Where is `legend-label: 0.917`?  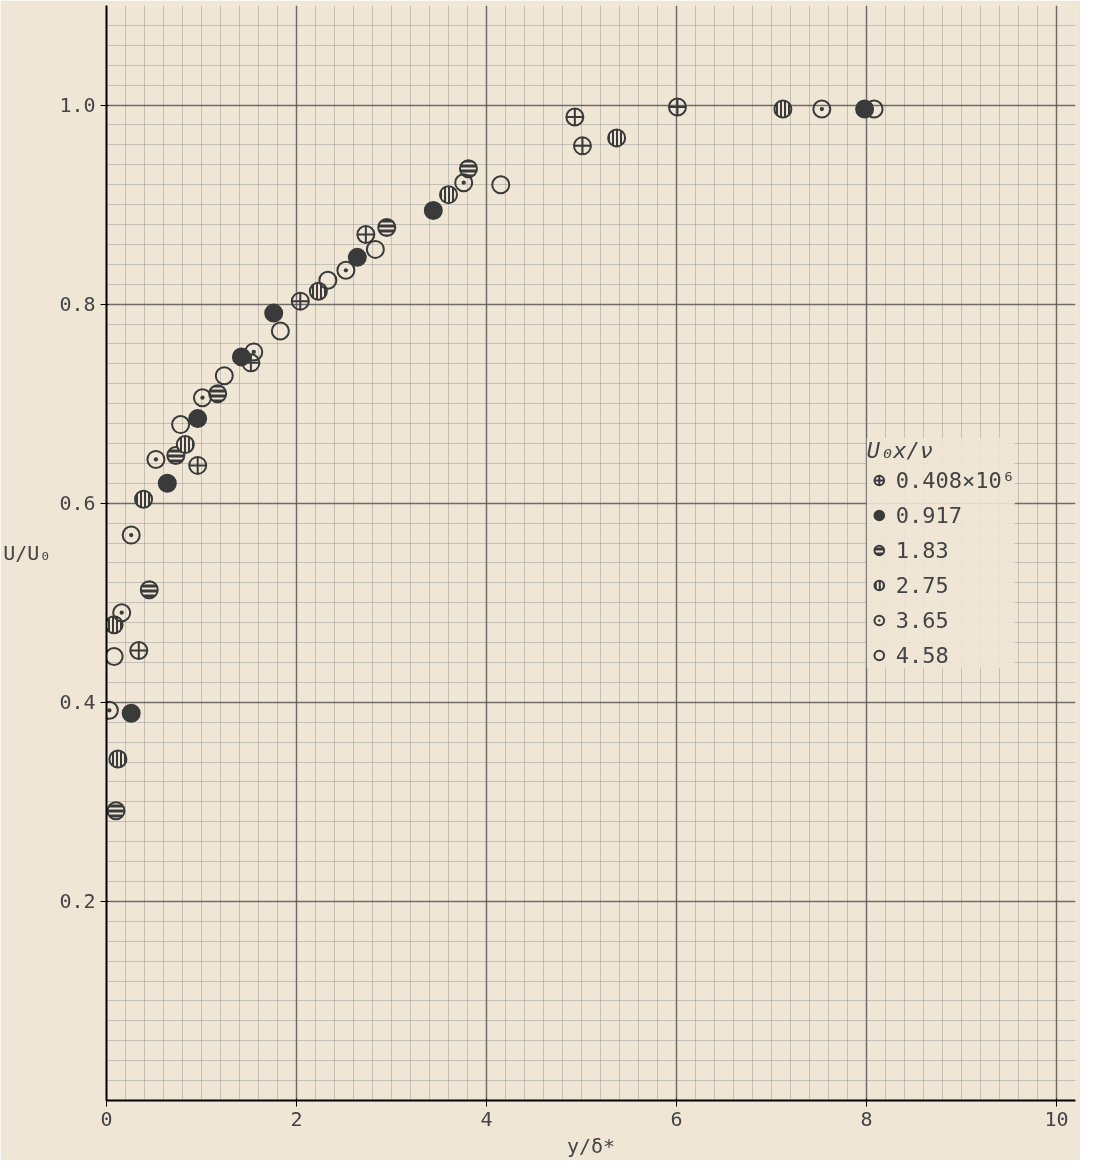 legend-label: 0.917 is located at coordinates (929, 515).